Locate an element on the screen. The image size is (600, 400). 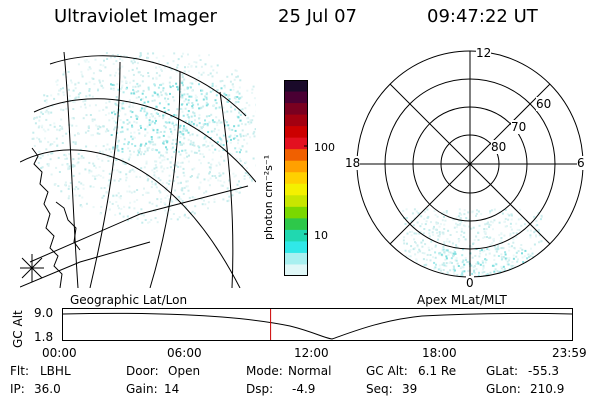
seq-label: Seq: is located at coordinates (379, 389).